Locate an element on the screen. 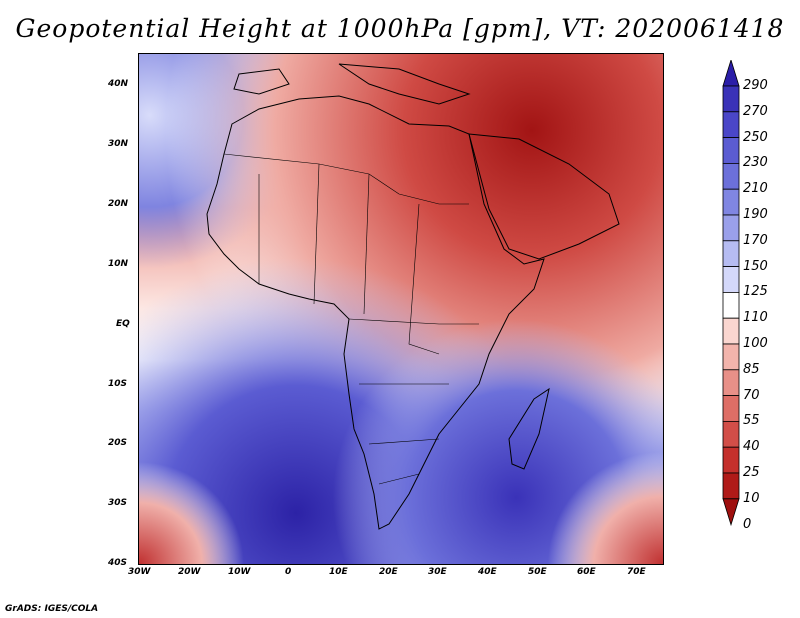 The image size is (800, 618). lon-label-30w: 30W is located at coordinates (139, 572).